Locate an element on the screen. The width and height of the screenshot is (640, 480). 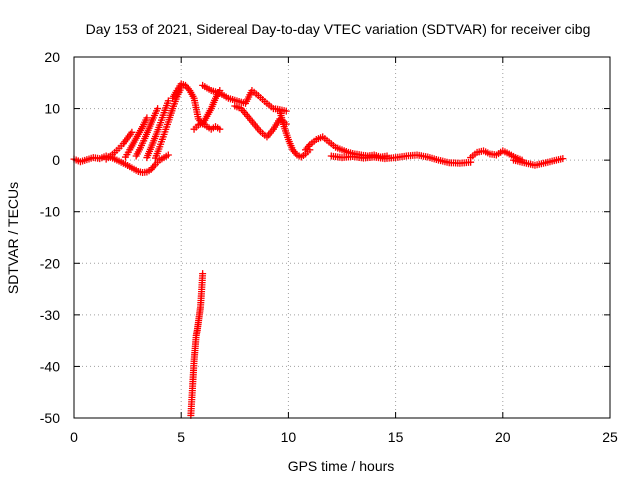
x-tick-label: 25 is located at coordinates (610, 437).